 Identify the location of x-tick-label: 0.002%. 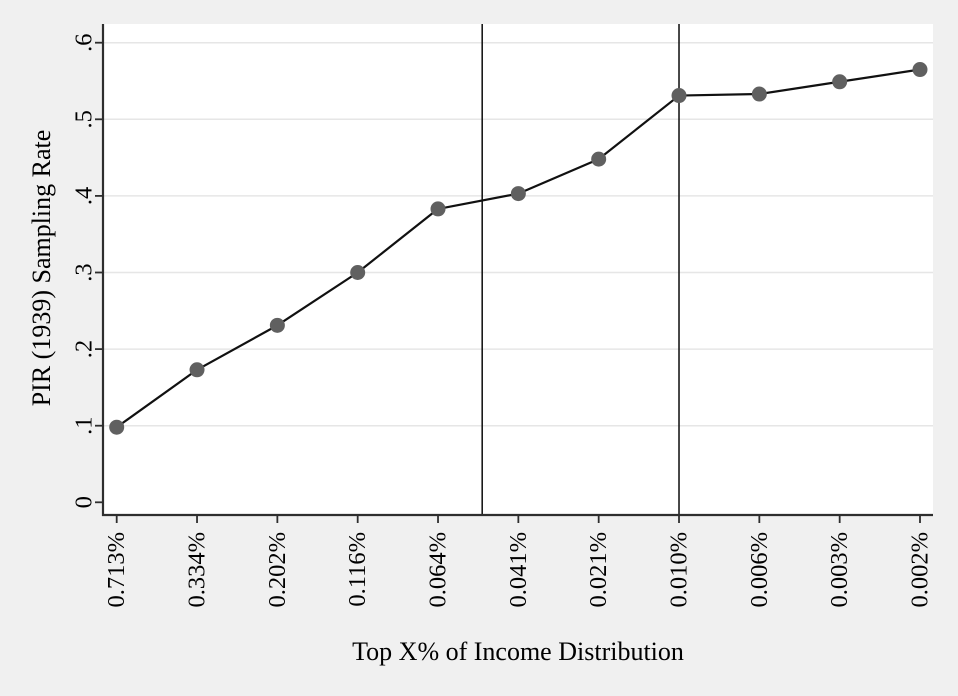
(920, 570).